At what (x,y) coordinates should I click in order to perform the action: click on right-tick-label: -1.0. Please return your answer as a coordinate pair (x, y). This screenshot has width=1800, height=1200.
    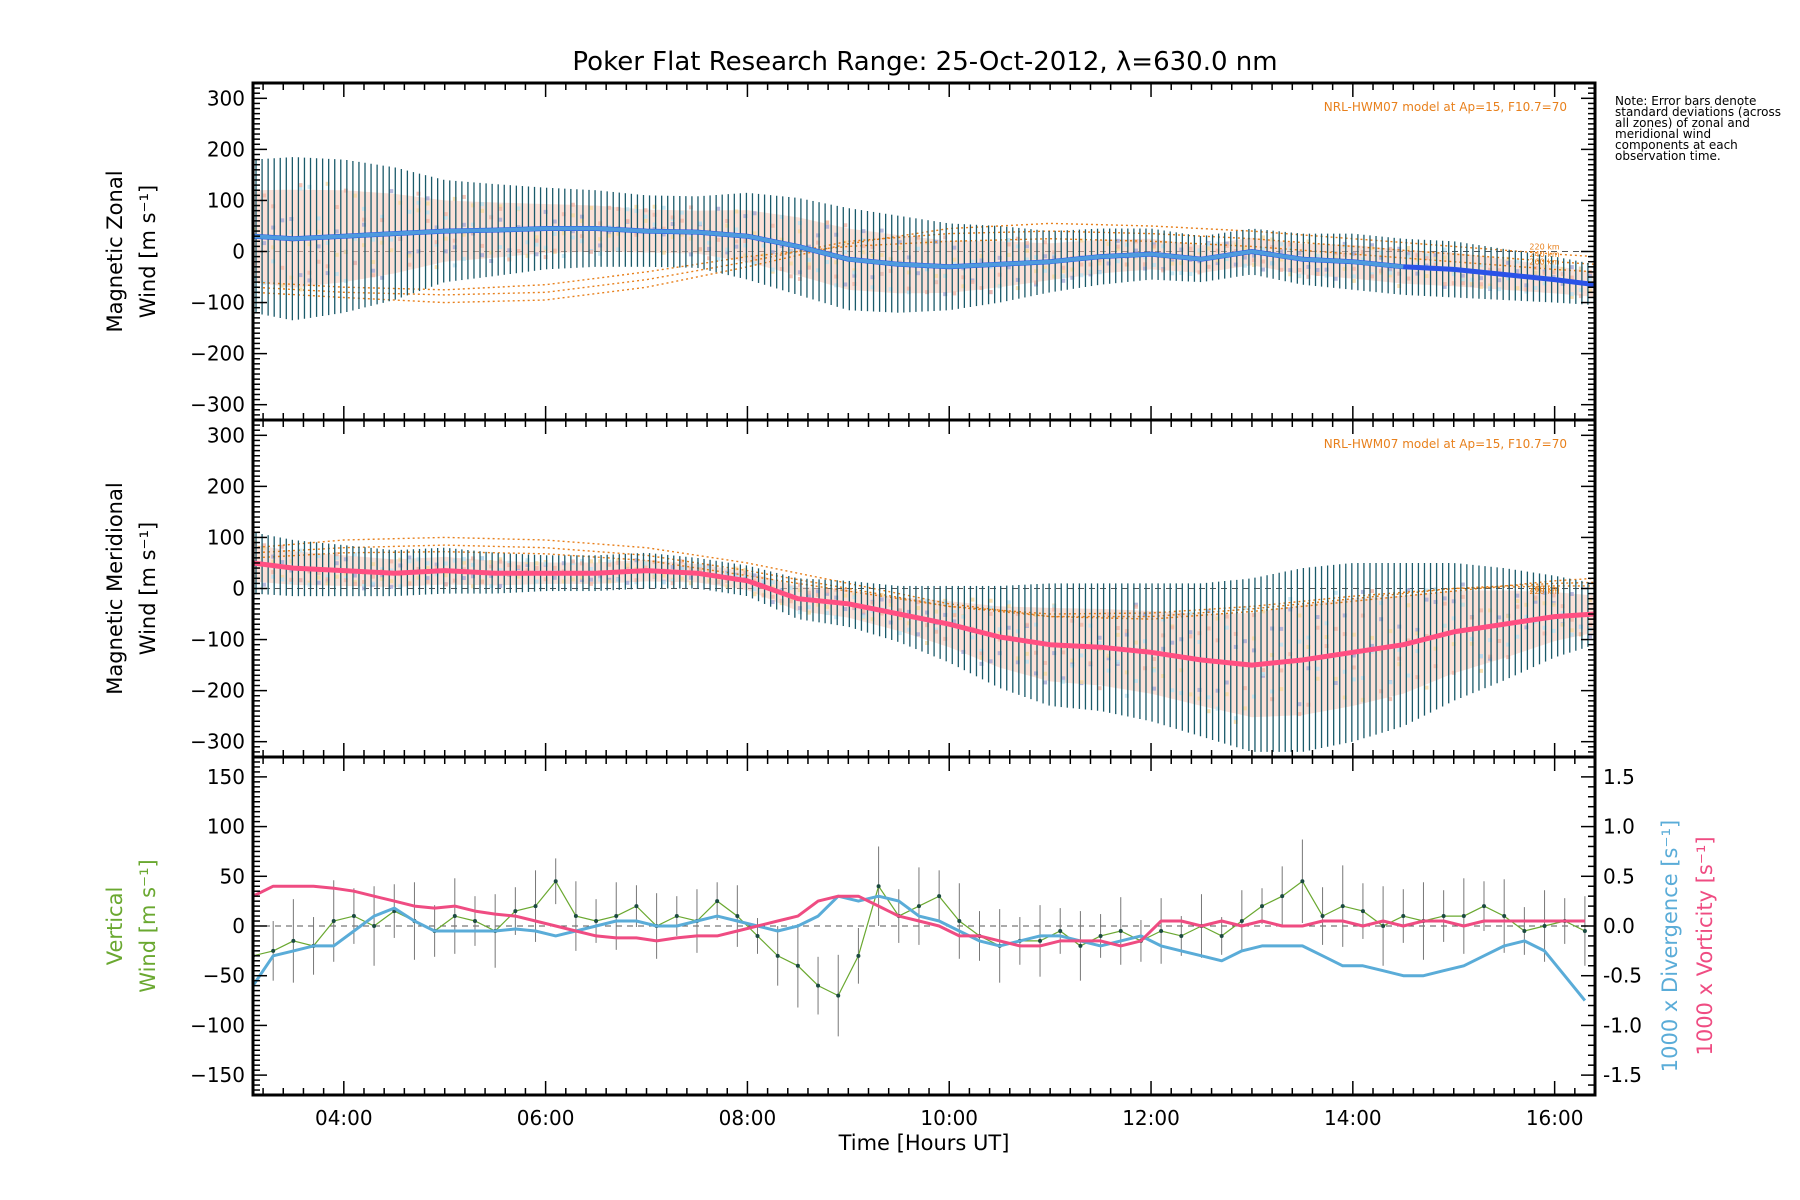
    Looking at the image, I should click on (1622, 1025).